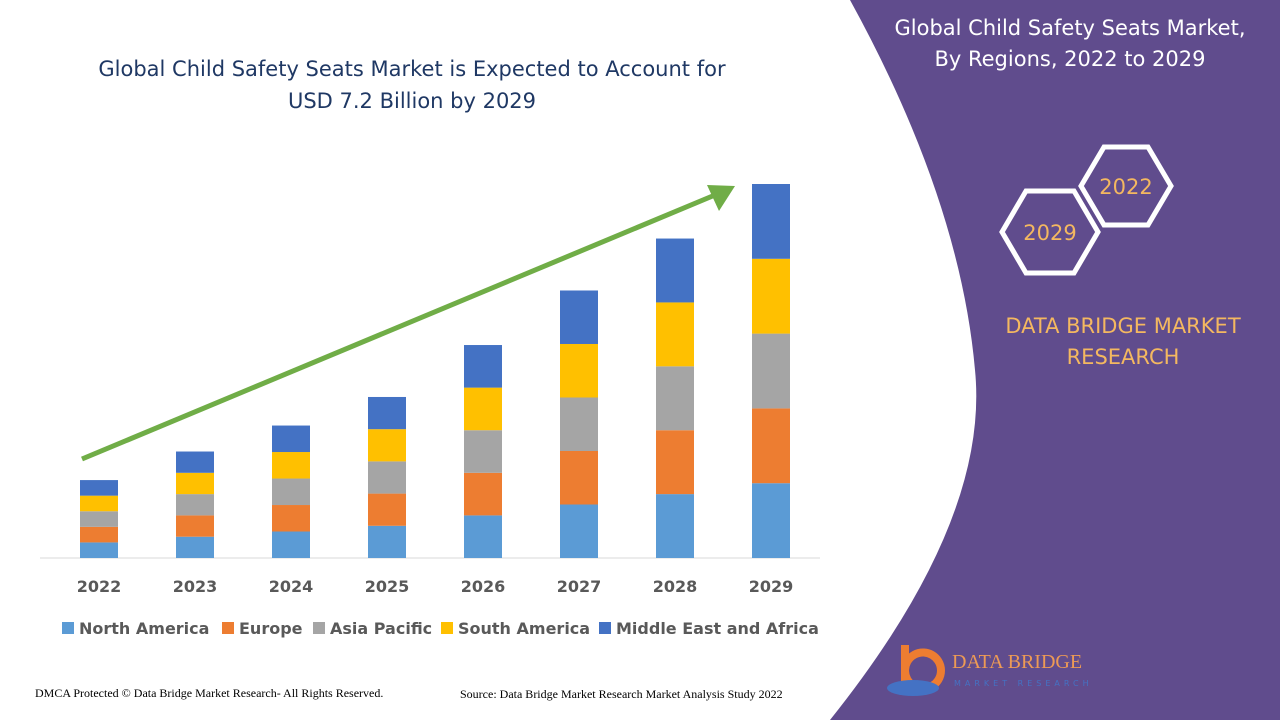  What do you see at coordinates (771, 586) in the screenshot?
I see `x-tick-label: 2029` at bounding box center [771, 586].